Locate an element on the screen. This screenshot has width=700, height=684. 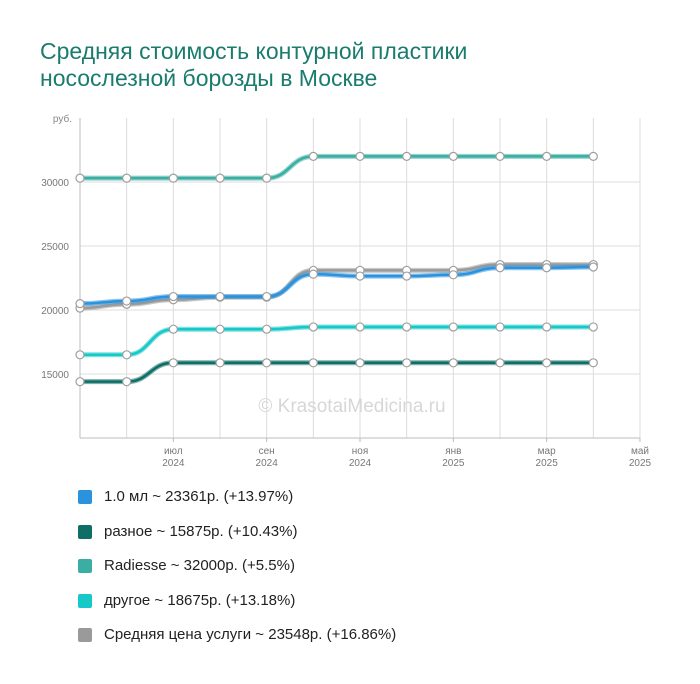
legend-label: другое ~ 18675р. (+13.18%) is located at coordinates (200, 600).